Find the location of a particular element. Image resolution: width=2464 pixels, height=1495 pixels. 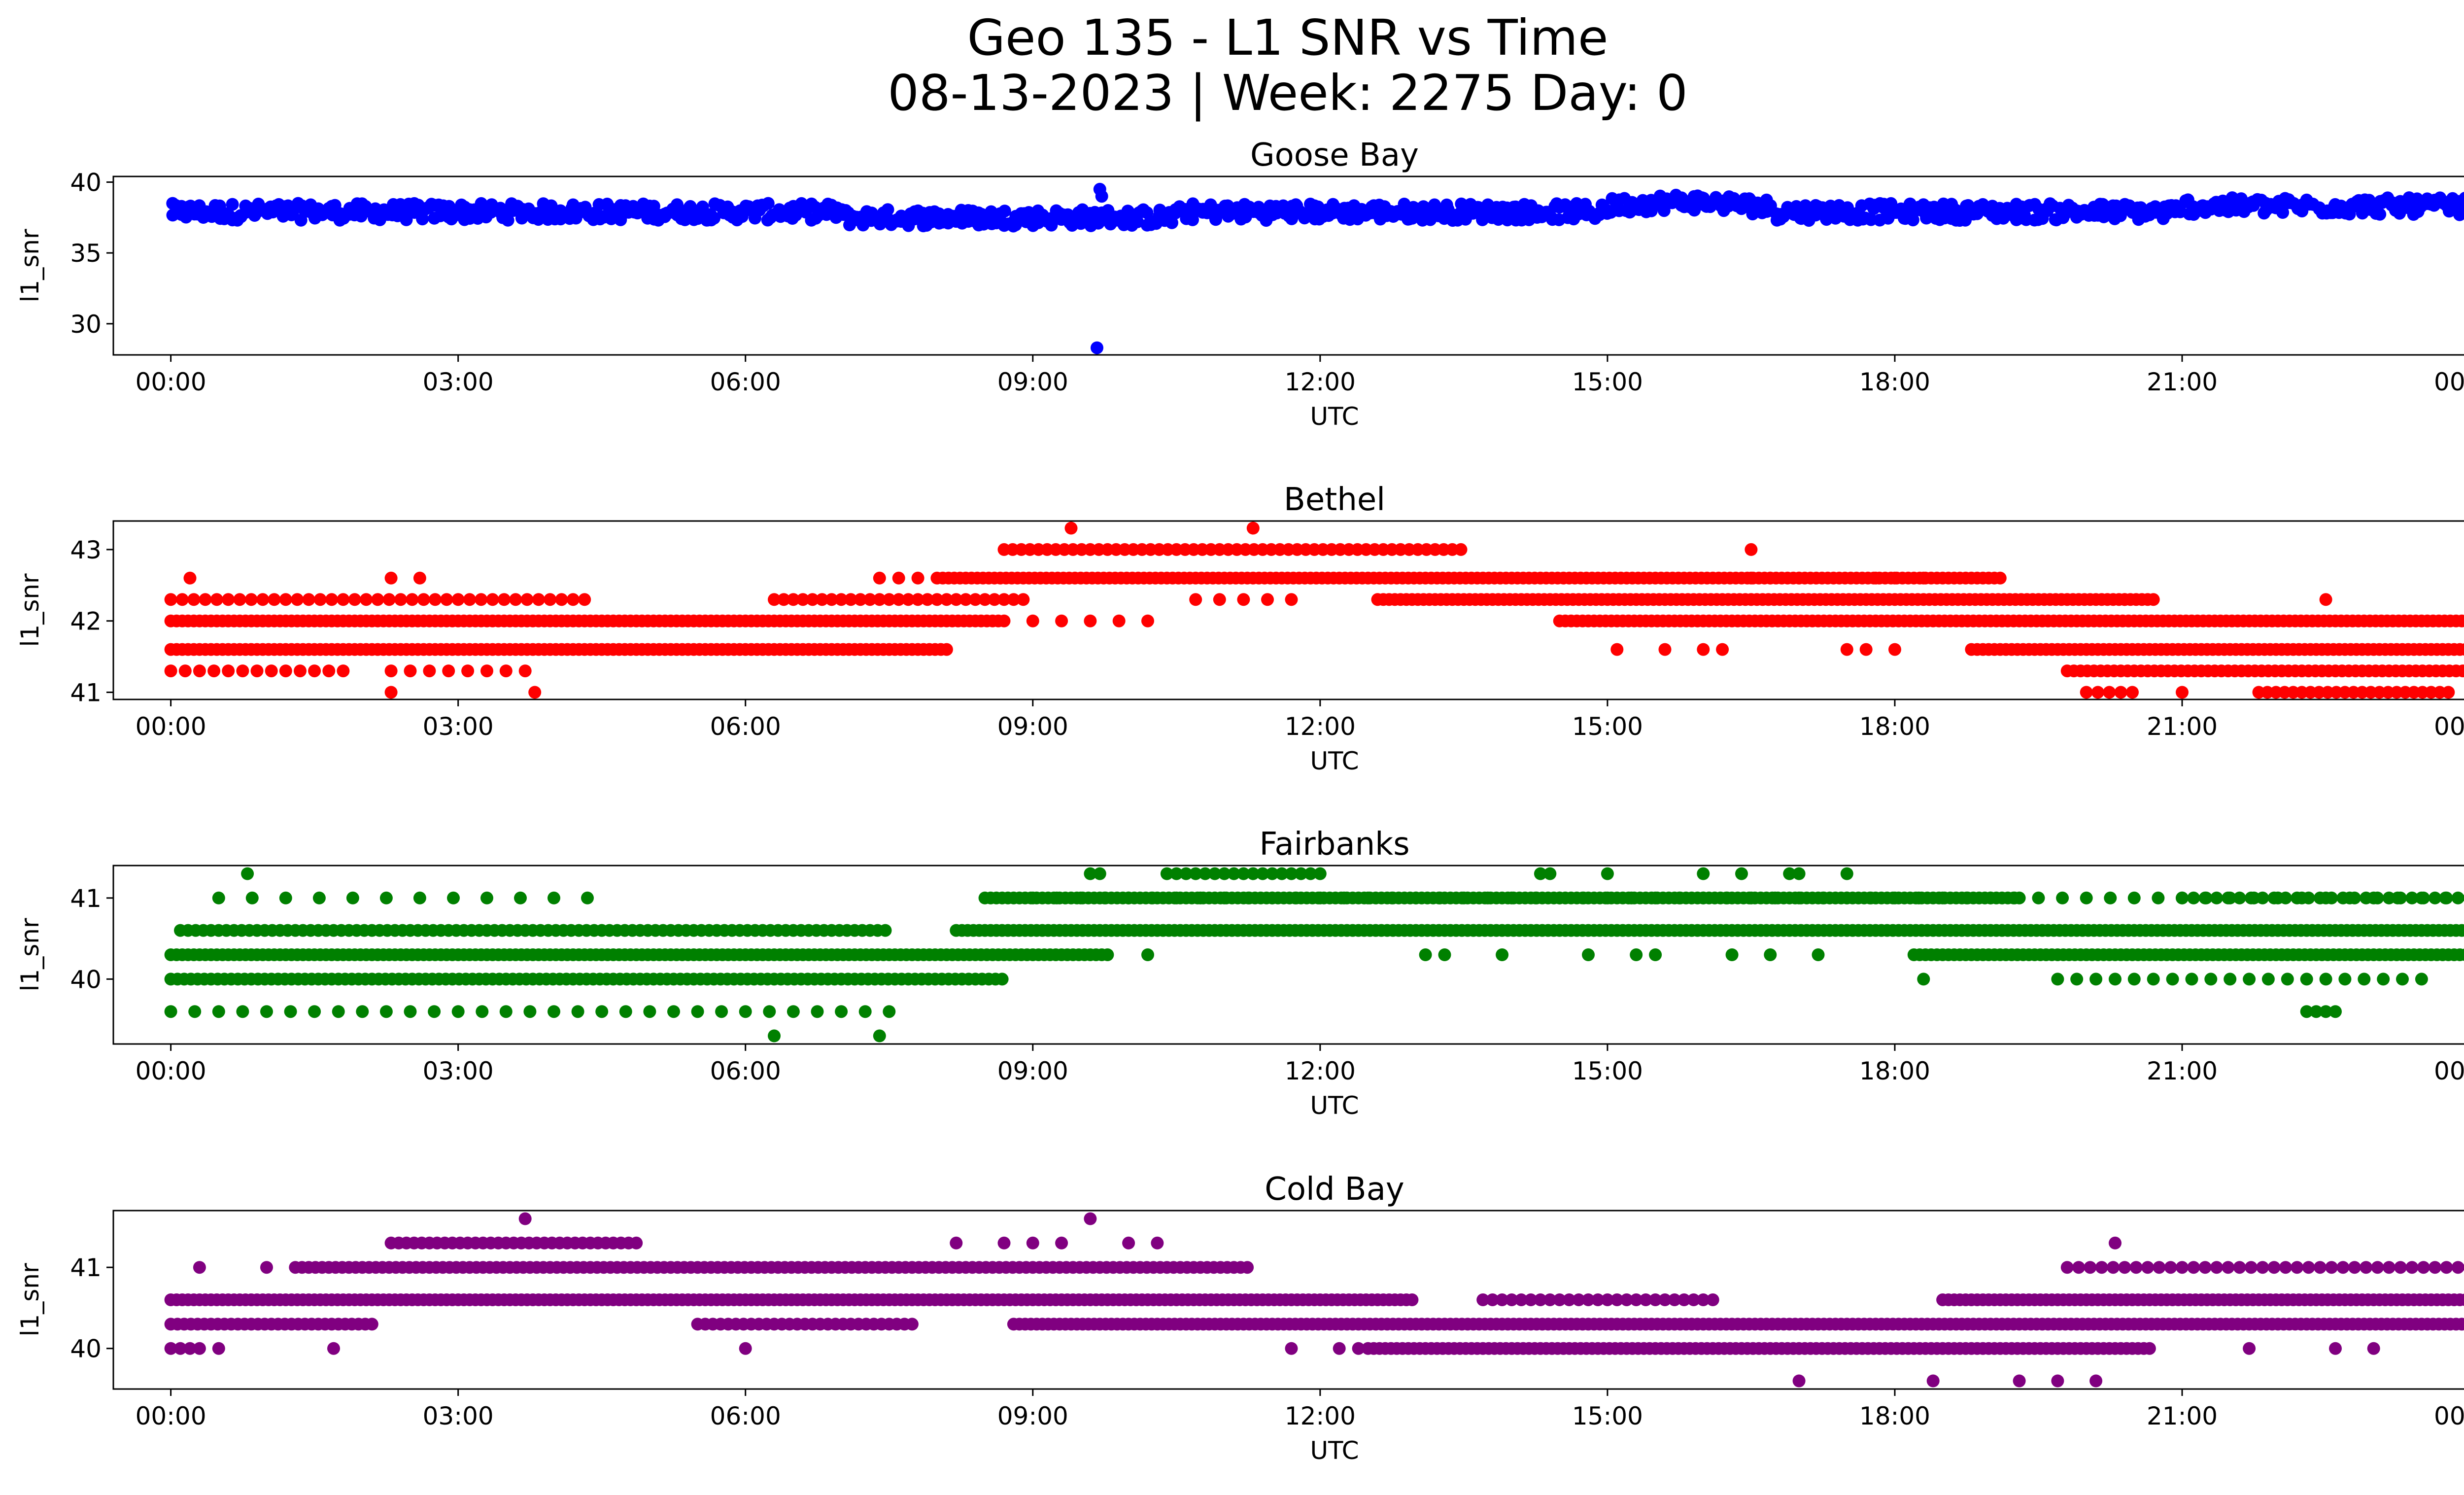

x-tick-label: 03:00 is located at coordinates (458, 726).